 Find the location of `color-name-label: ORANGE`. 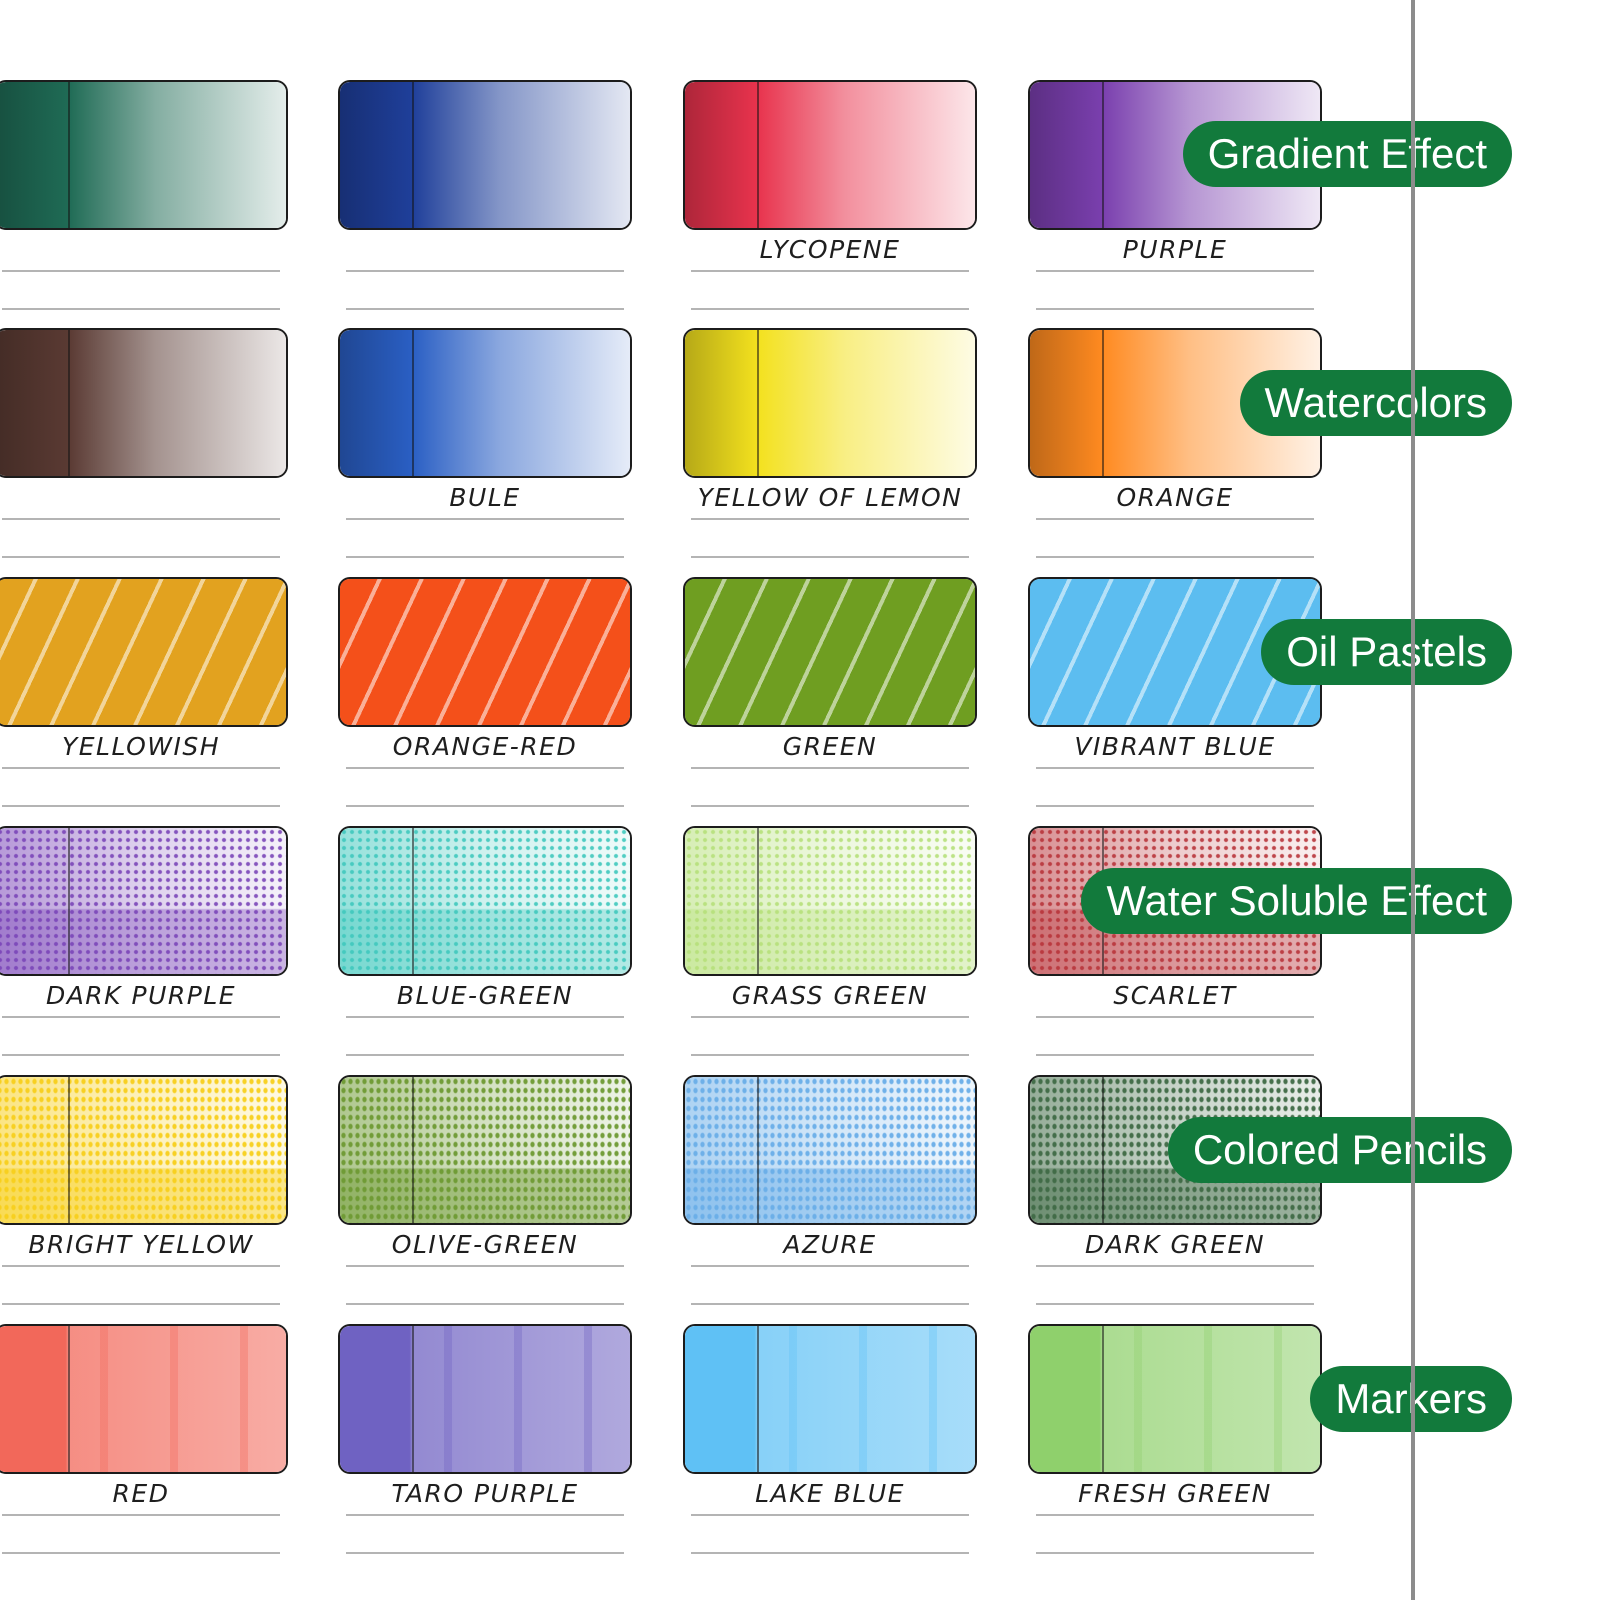

color-name-label: ORANGE is located at coordinates (1175, 497).